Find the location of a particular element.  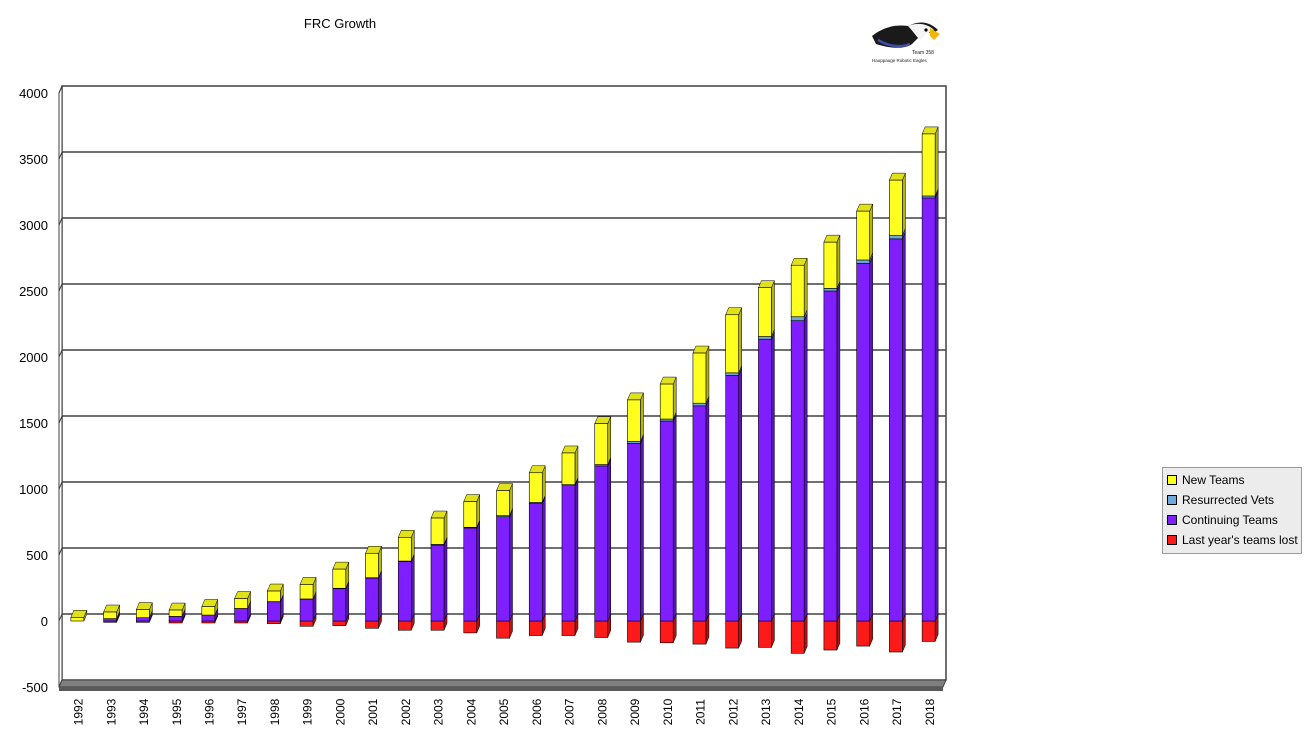

bar-new-teams-2016-side is located at coordinates (871, 232).